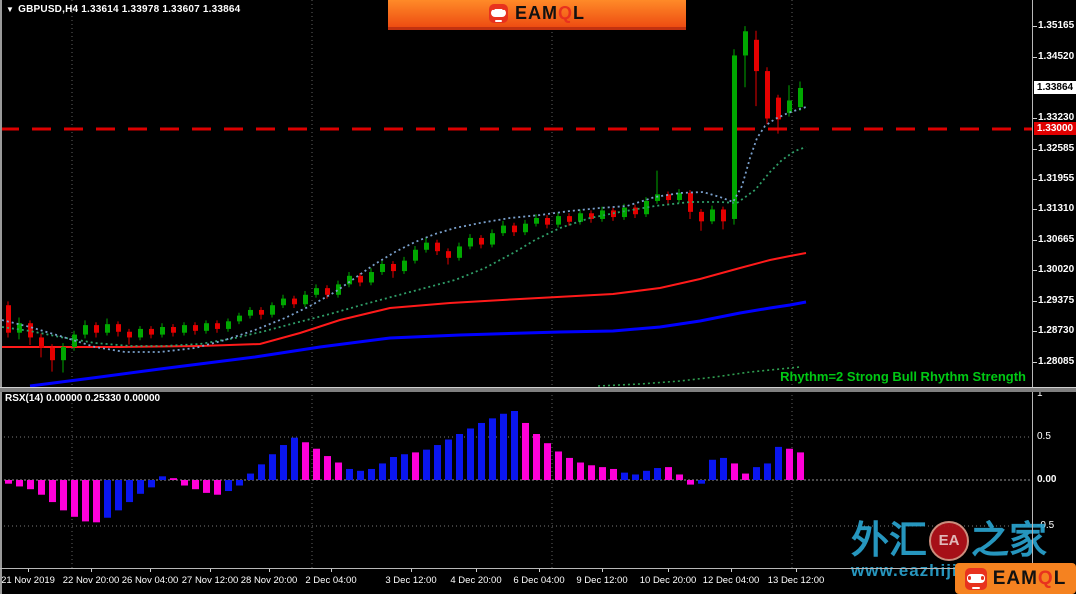 Image resolution: width=1076 pixels, height=594 pixels. Describe the element at coordinates (1, 297) in the screenshot. I see `window-left-border` at that location.